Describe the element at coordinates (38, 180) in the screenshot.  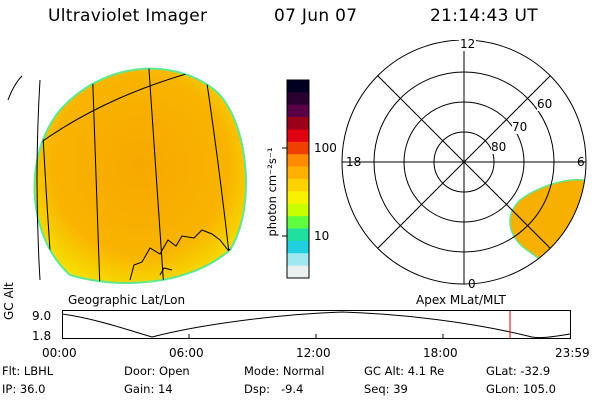
I see `limb-line` at that location.